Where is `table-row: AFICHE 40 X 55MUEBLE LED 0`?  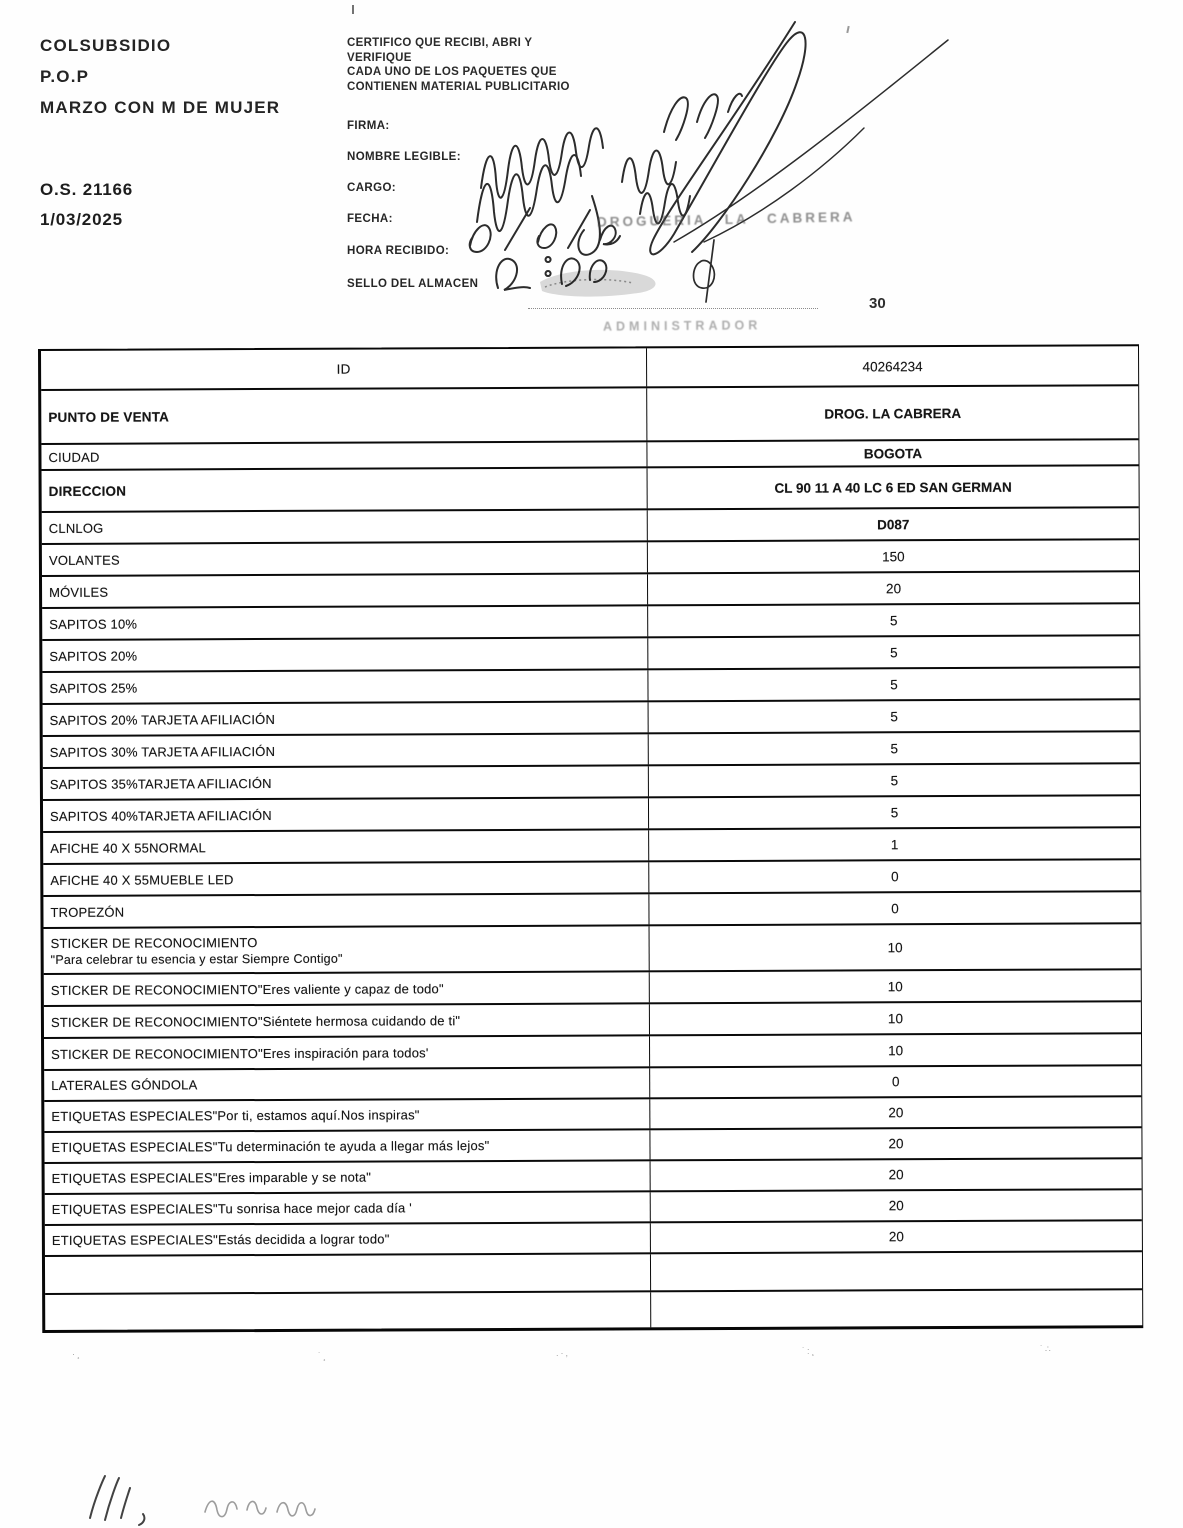 table-row: AFICHE 40 X 55MUEBLE LED 0 is located at coordinates (592, 876).